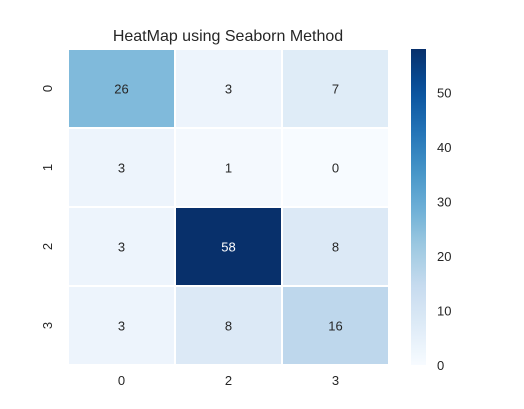  Describe the element at coordinates (335, 89) in the screenshot. I see `cell-annotation-r0-c2: 7` at that location.